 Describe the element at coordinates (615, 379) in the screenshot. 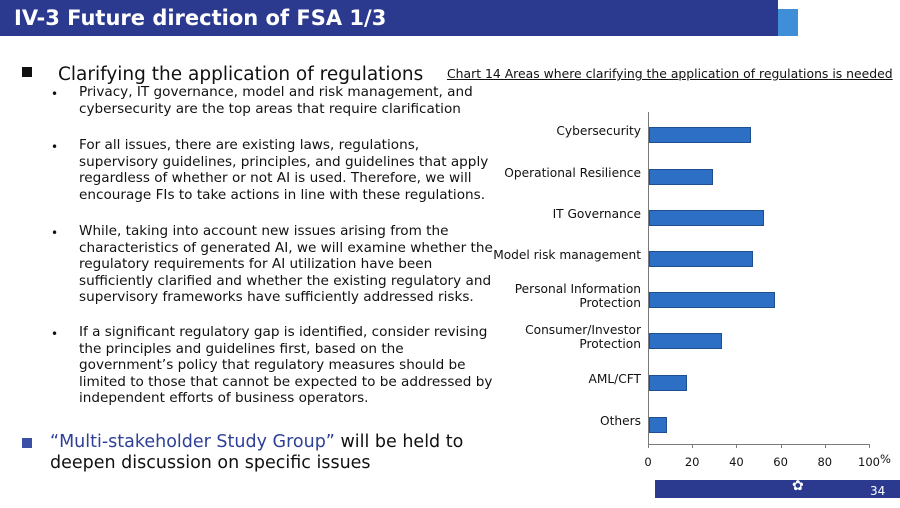

I see `category-label: AML/CFT` at that location.